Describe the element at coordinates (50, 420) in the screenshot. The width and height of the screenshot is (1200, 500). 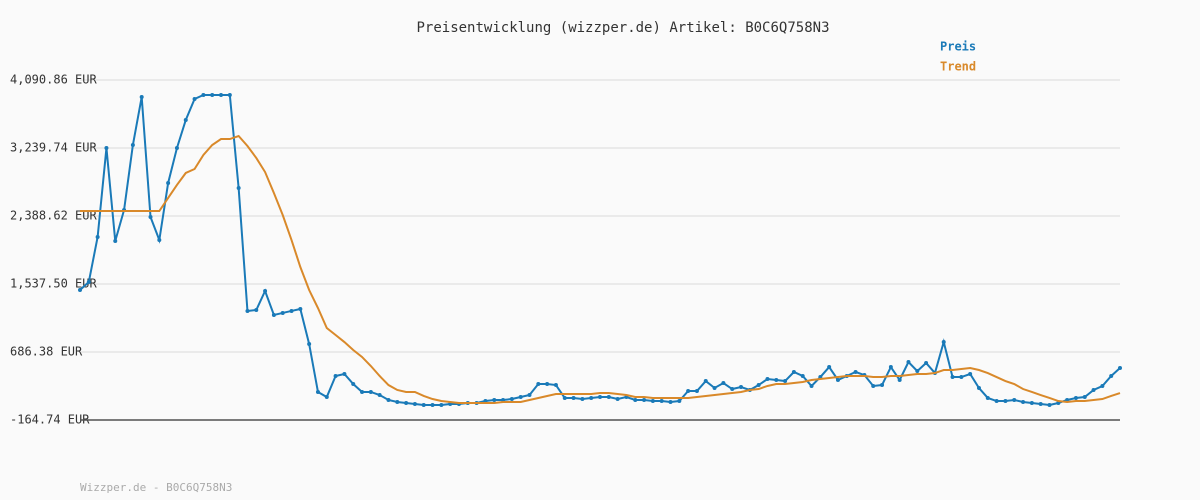
I see `y-tick-label: -164.74 EUR` at that location.